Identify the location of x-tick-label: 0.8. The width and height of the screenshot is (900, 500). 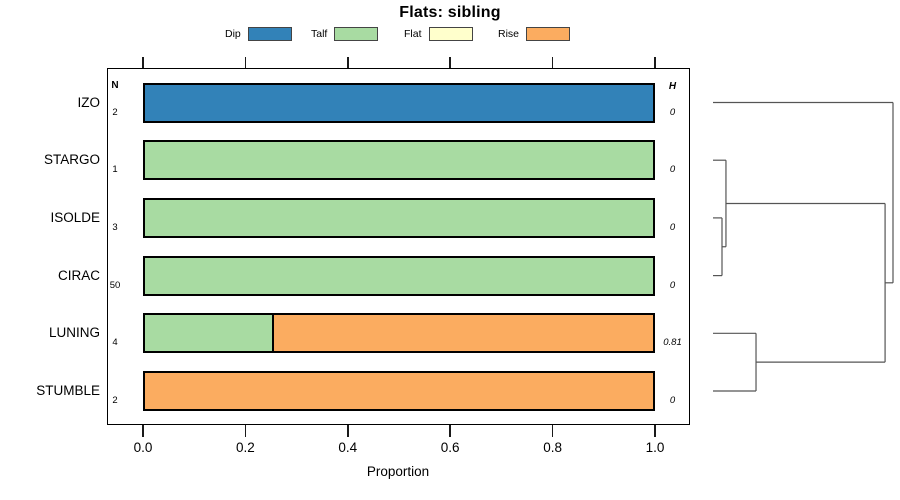
(552, 447).